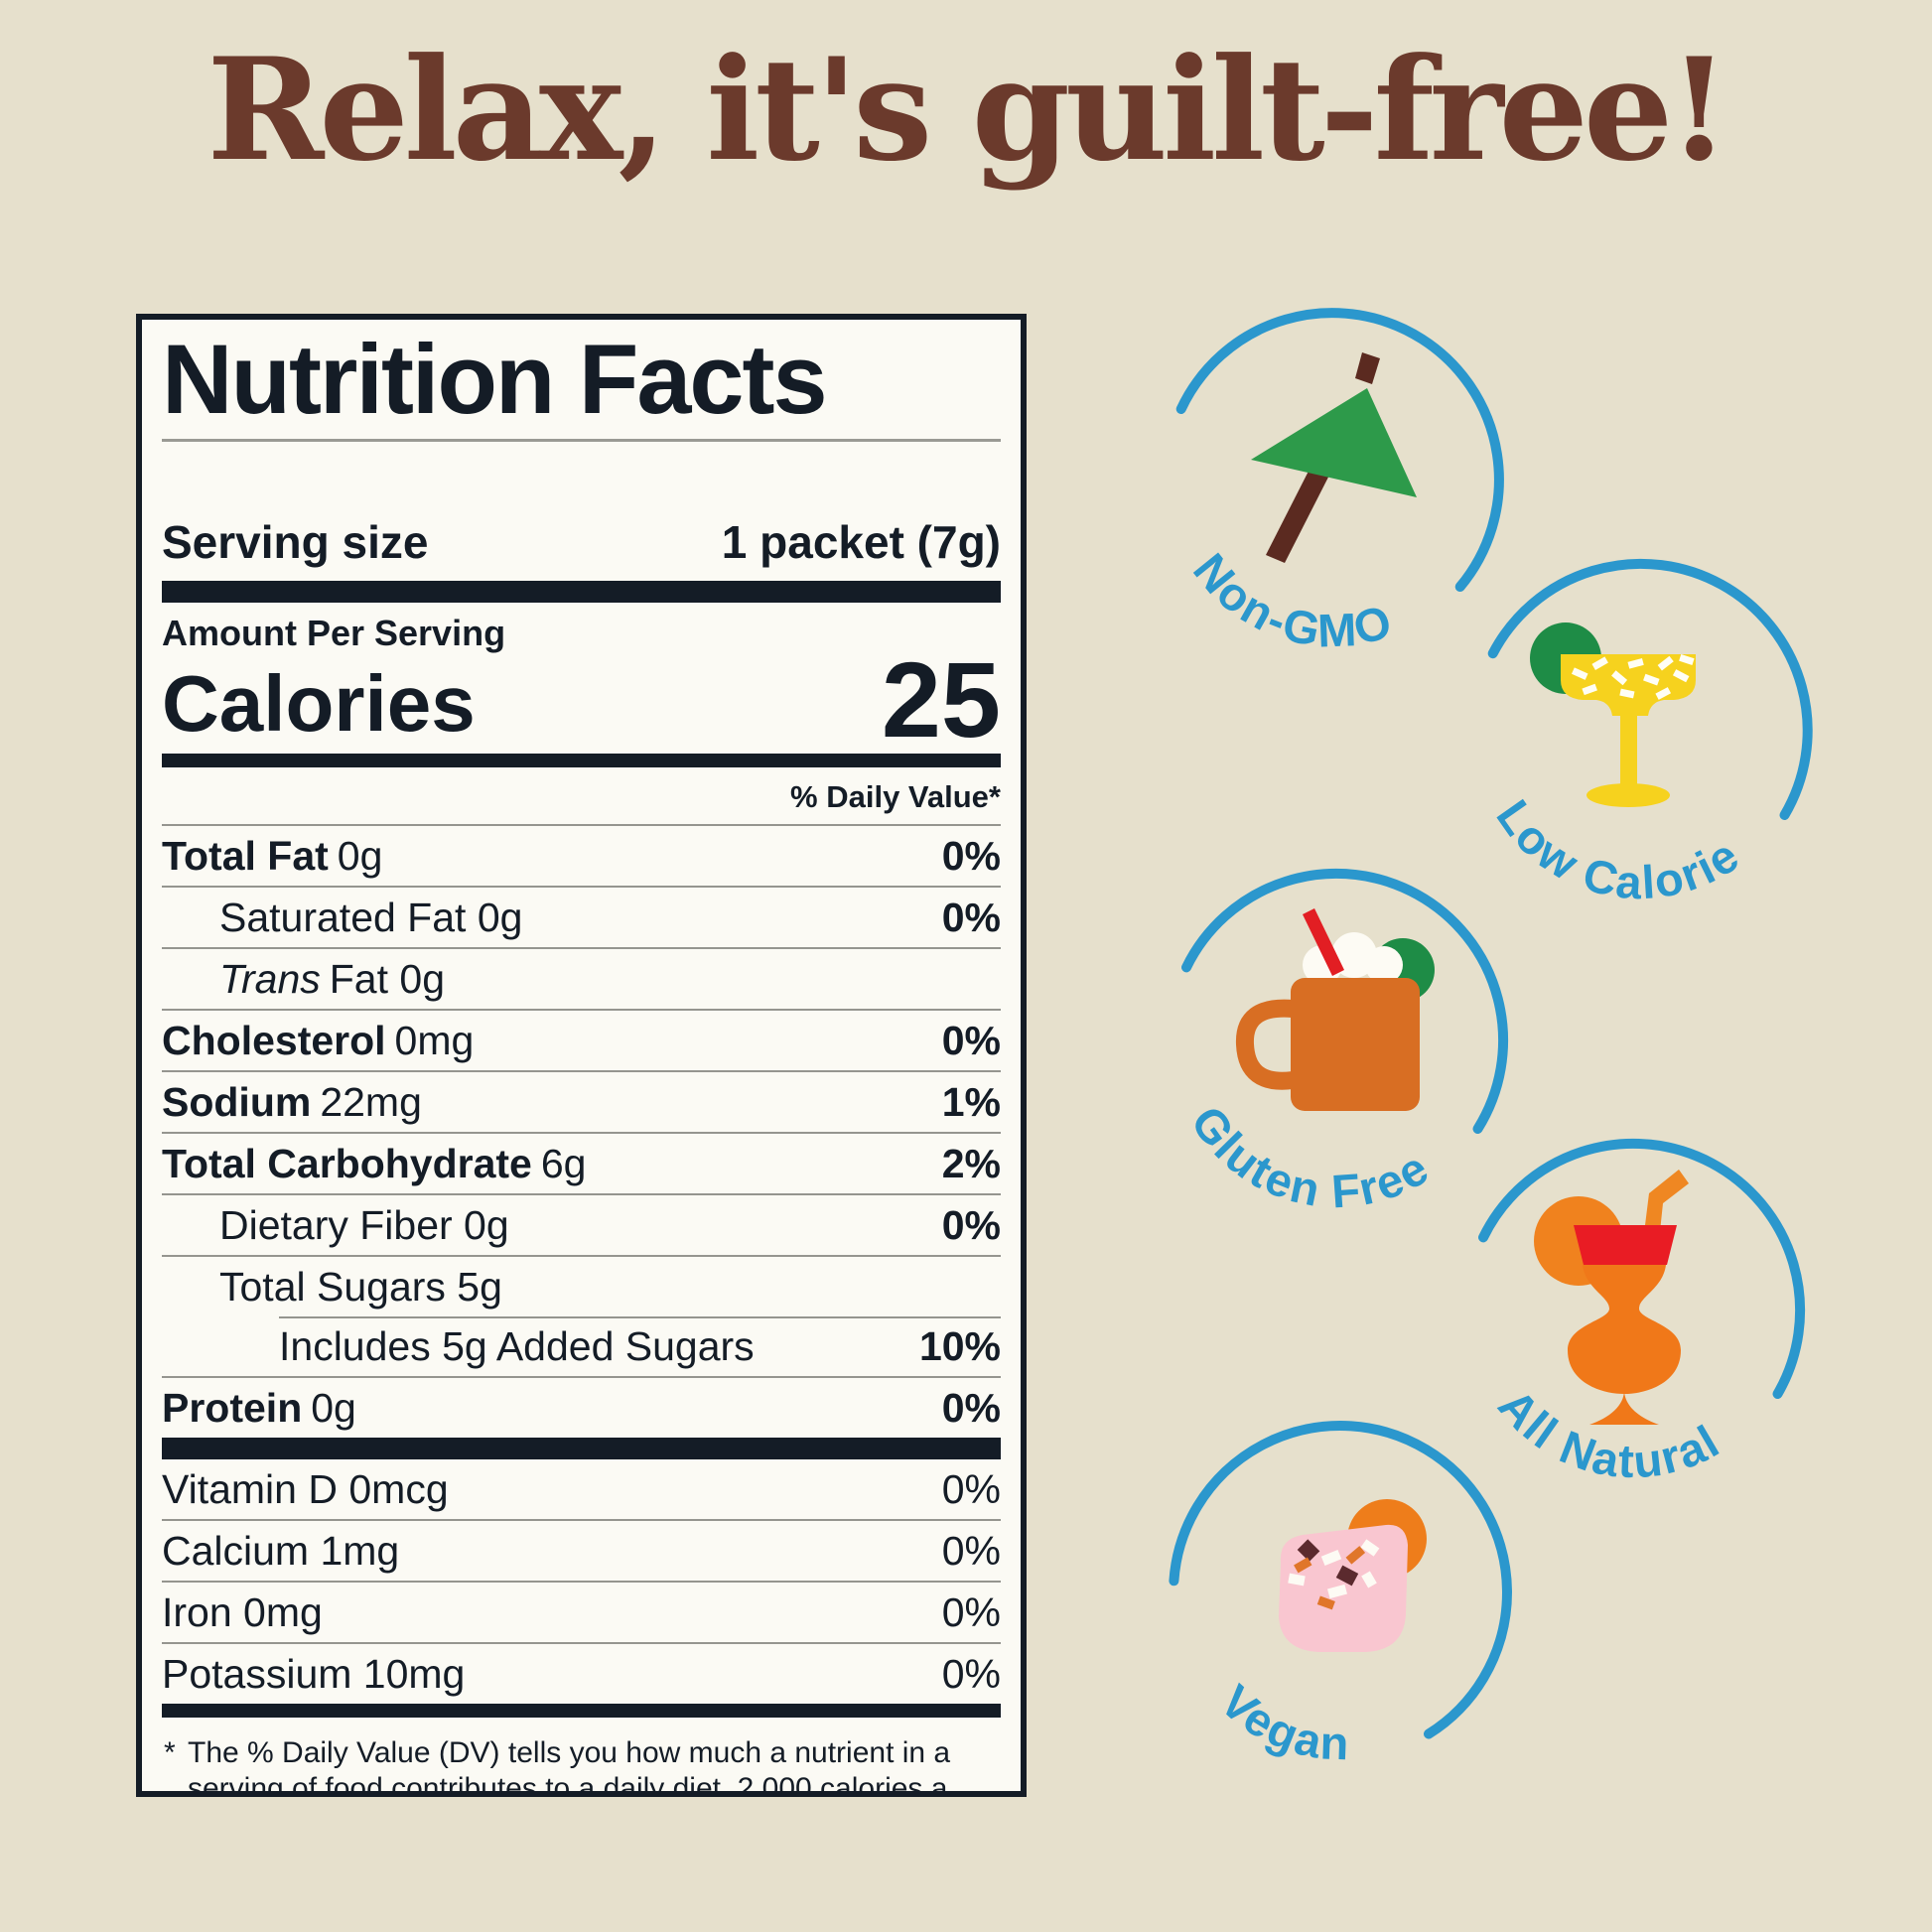 The image size is (1932, 1932). What do you see at coordinates (581, 1611) in the screenshot?
I see `micronutrient-row-iron: Iron 0mg 0%` at bounding box center [581, 1611].